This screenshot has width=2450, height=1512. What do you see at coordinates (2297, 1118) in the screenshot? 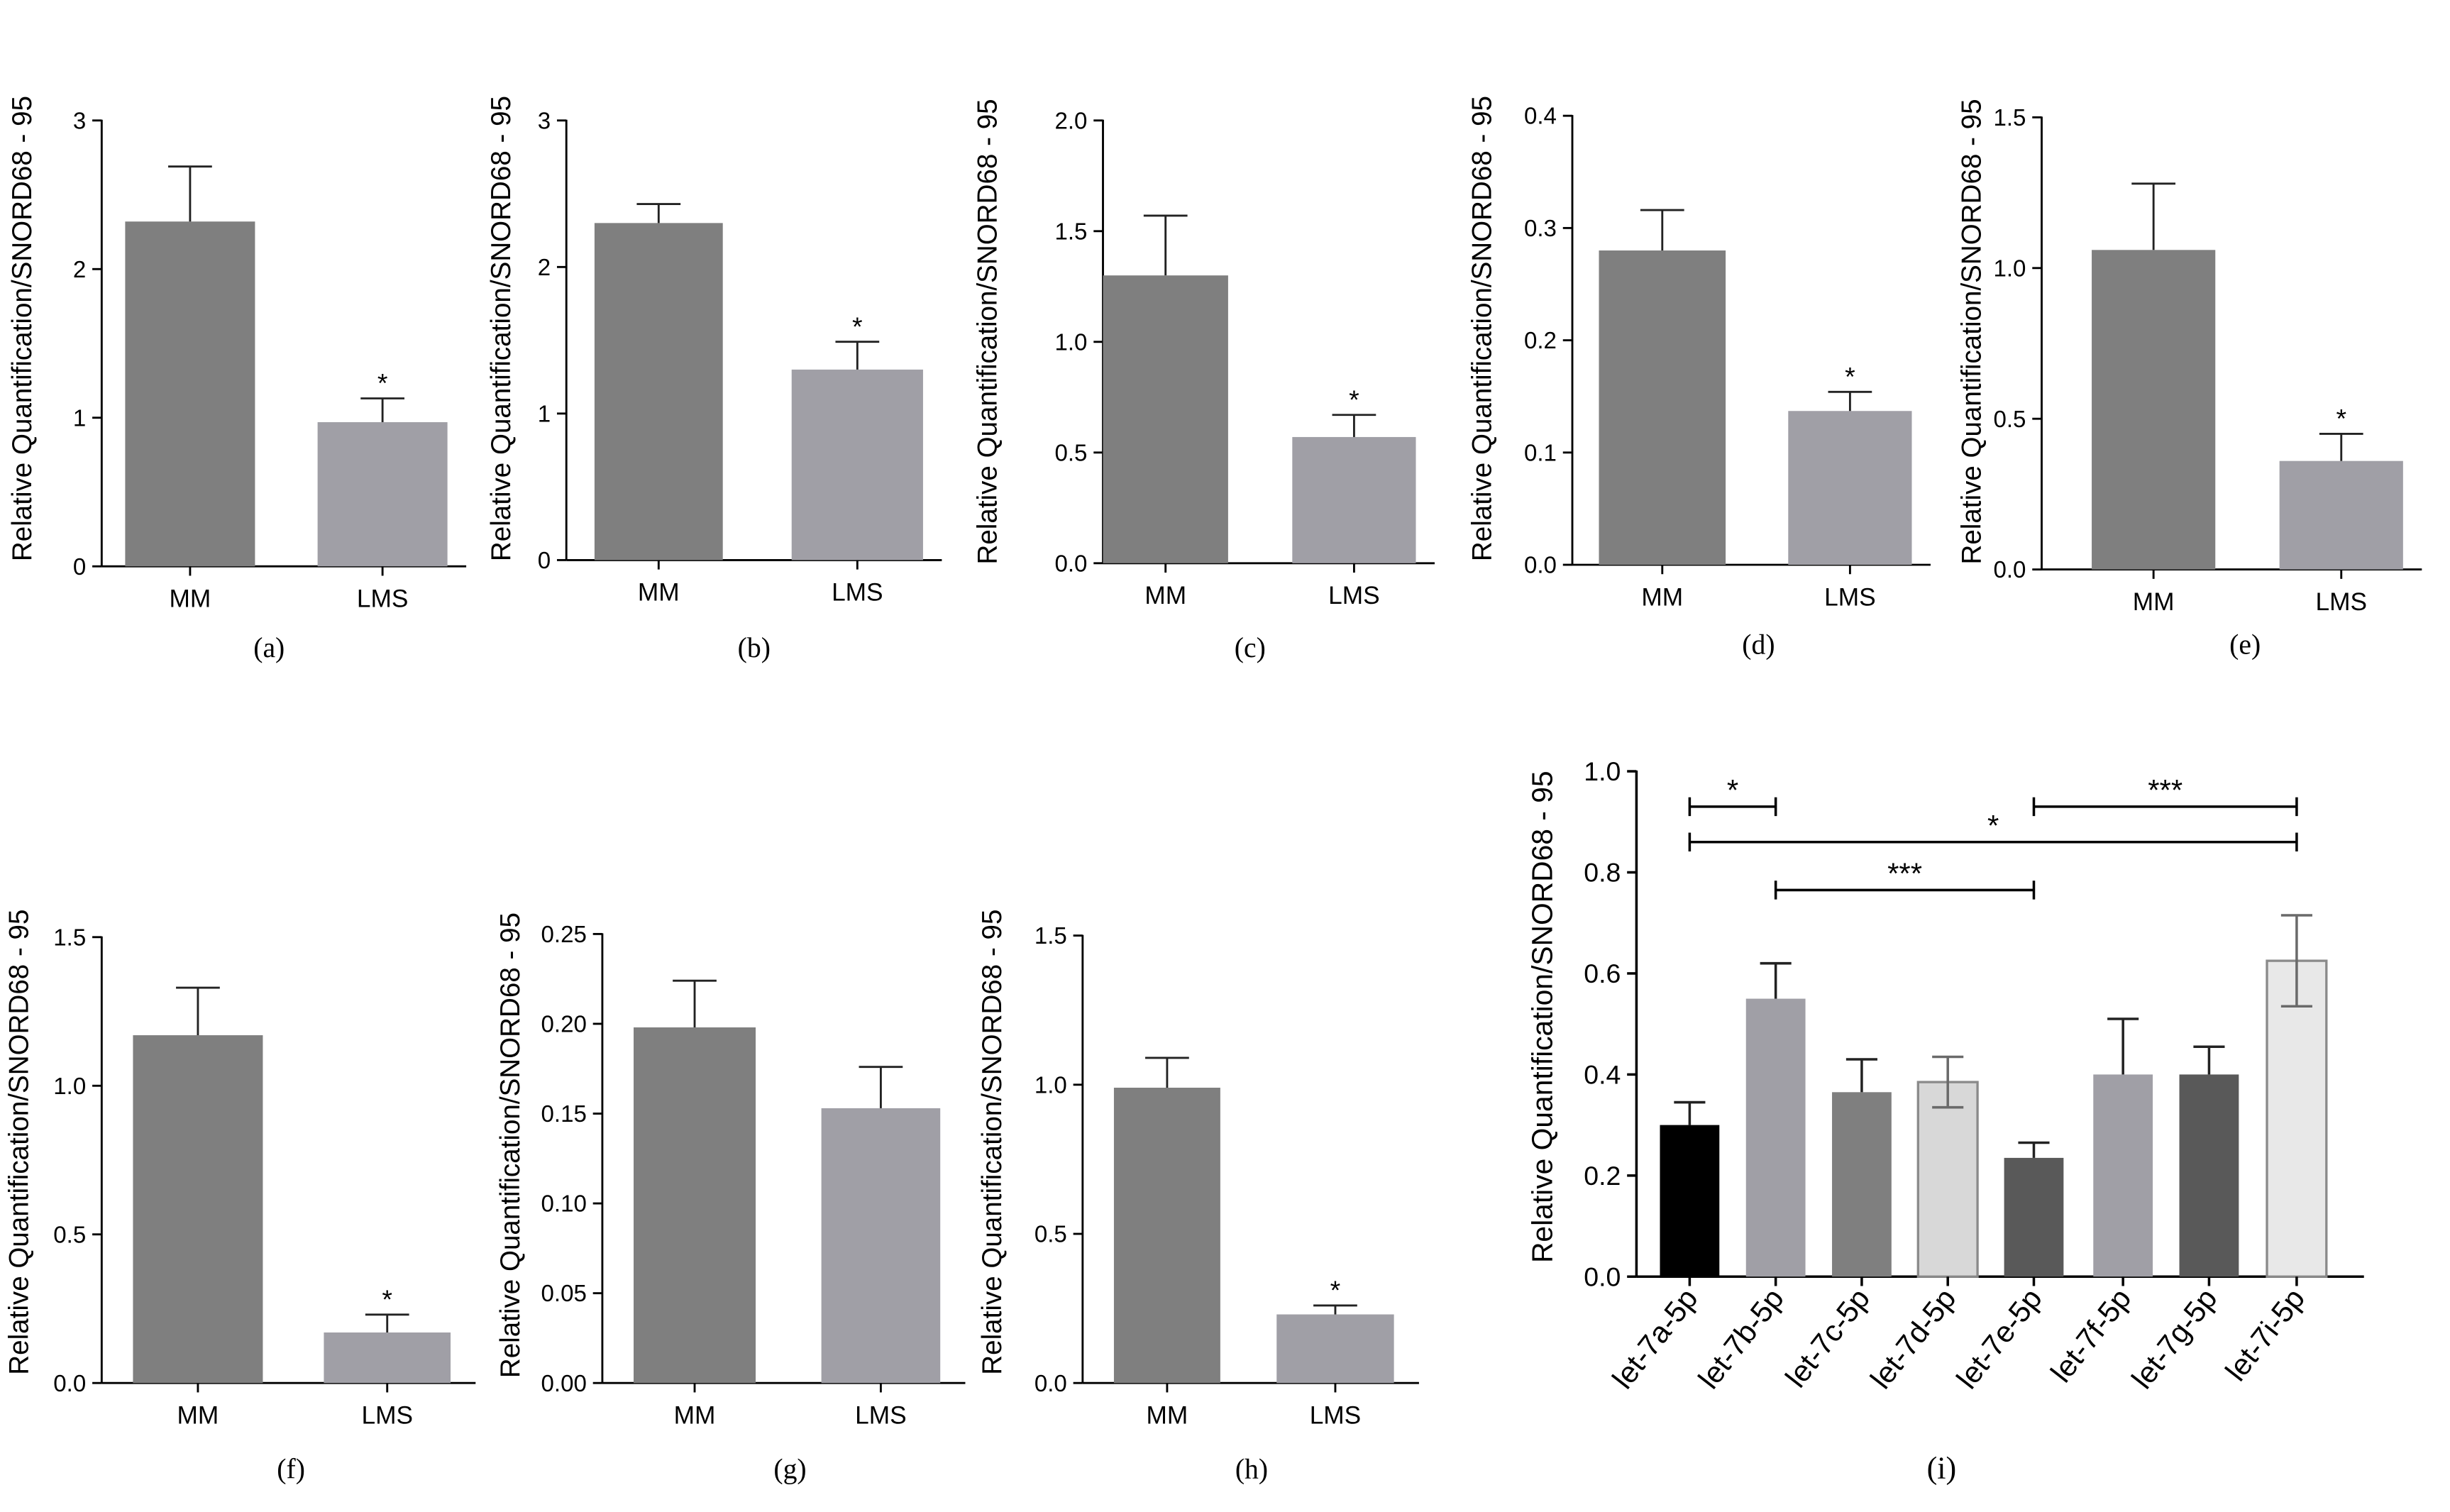
I see `bar-let-7i-5p` at bounding box center [2297, 1118].